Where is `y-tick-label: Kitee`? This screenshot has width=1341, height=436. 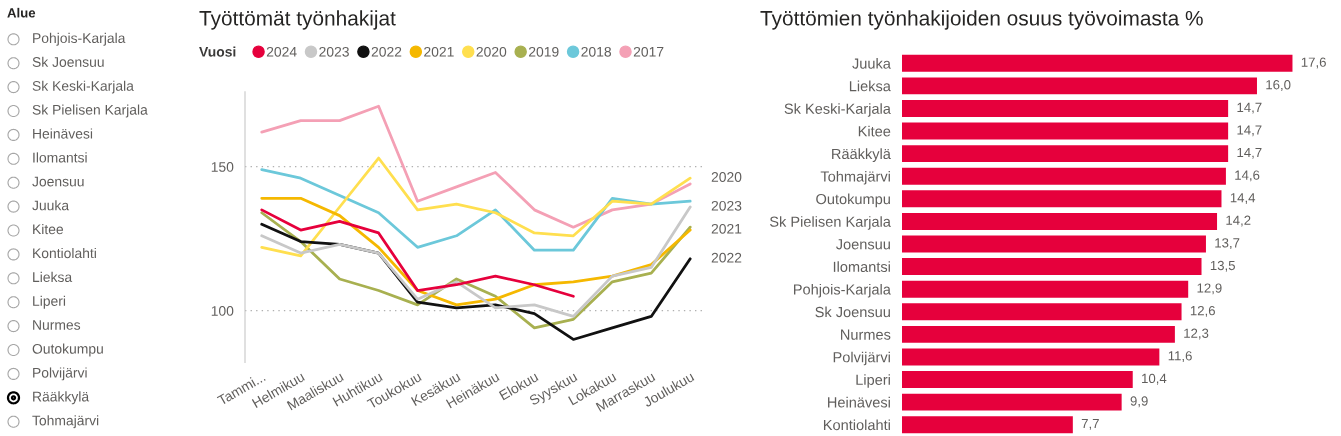 y-tick-label: Kitee is located at coordinates (874, 131).